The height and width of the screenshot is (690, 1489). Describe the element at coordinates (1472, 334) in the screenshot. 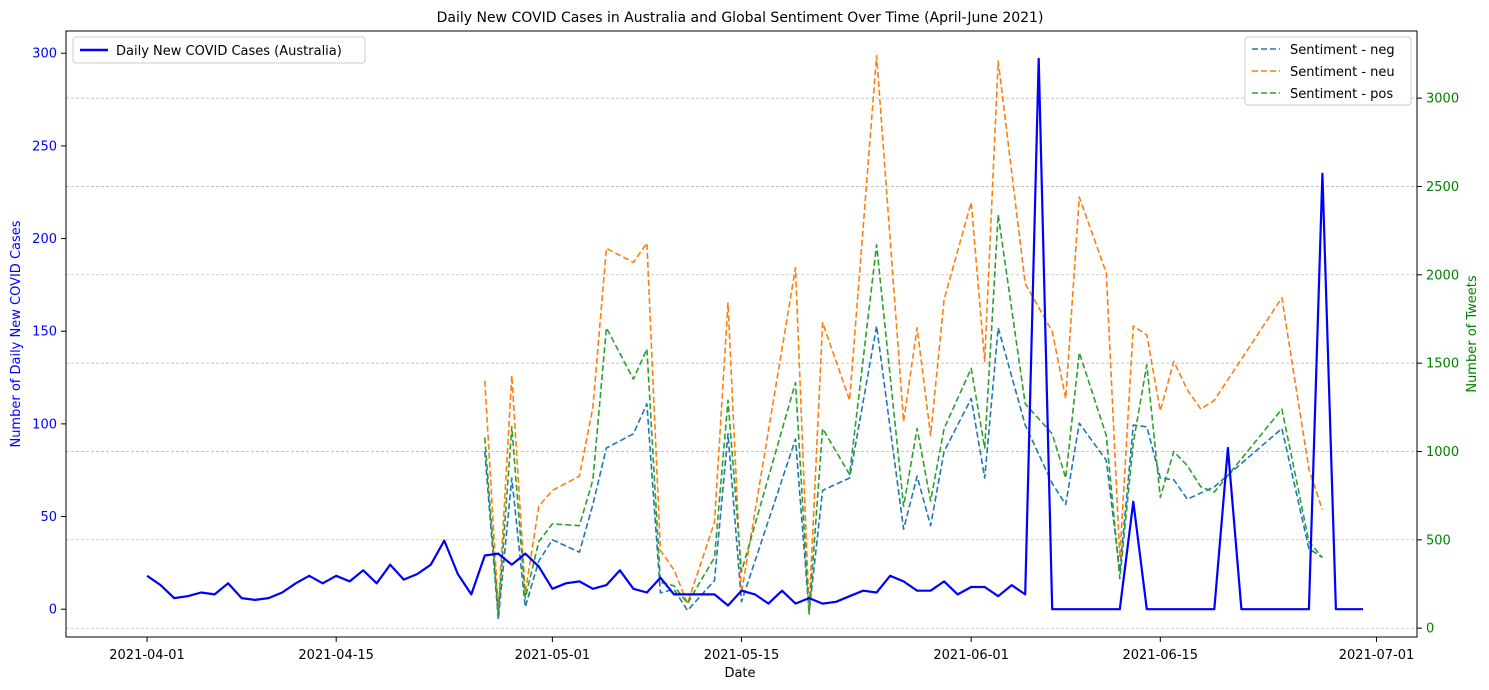

I see `y-axis-right-label: Number of Tweets` at that location.